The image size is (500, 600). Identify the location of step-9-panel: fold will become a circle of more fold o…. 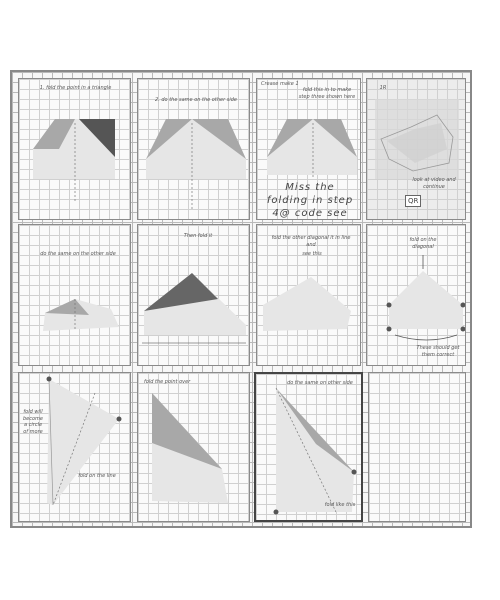
(74, 447).